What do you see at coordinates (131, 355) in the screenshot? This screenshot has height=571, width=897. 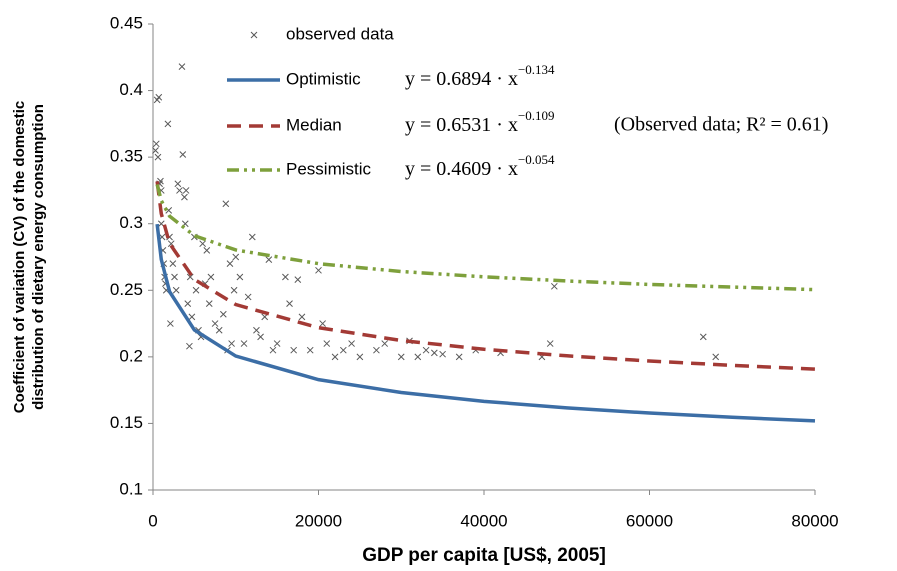 I see `y-tick-label: 0.2` at bounding box center [131, 355].